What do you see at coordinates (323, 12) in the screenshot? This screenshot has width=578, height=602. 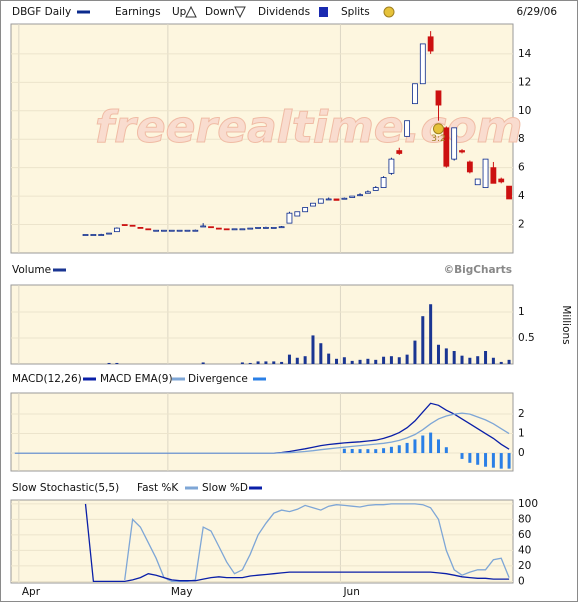 I see `dividend-icon` at bounding box center [323, 12].